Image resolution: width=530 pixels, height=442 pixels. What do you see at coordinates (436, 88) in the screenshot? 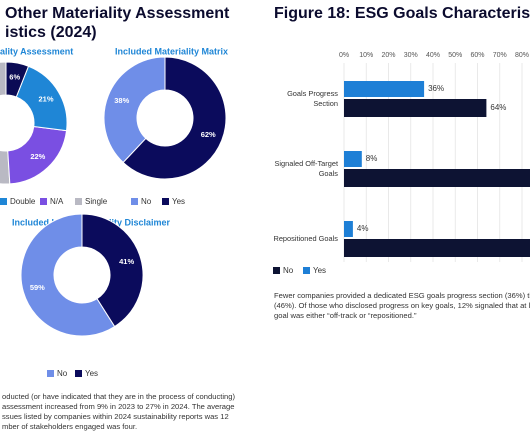
I see `data-label: 36%` at bounding box center [436, 88].